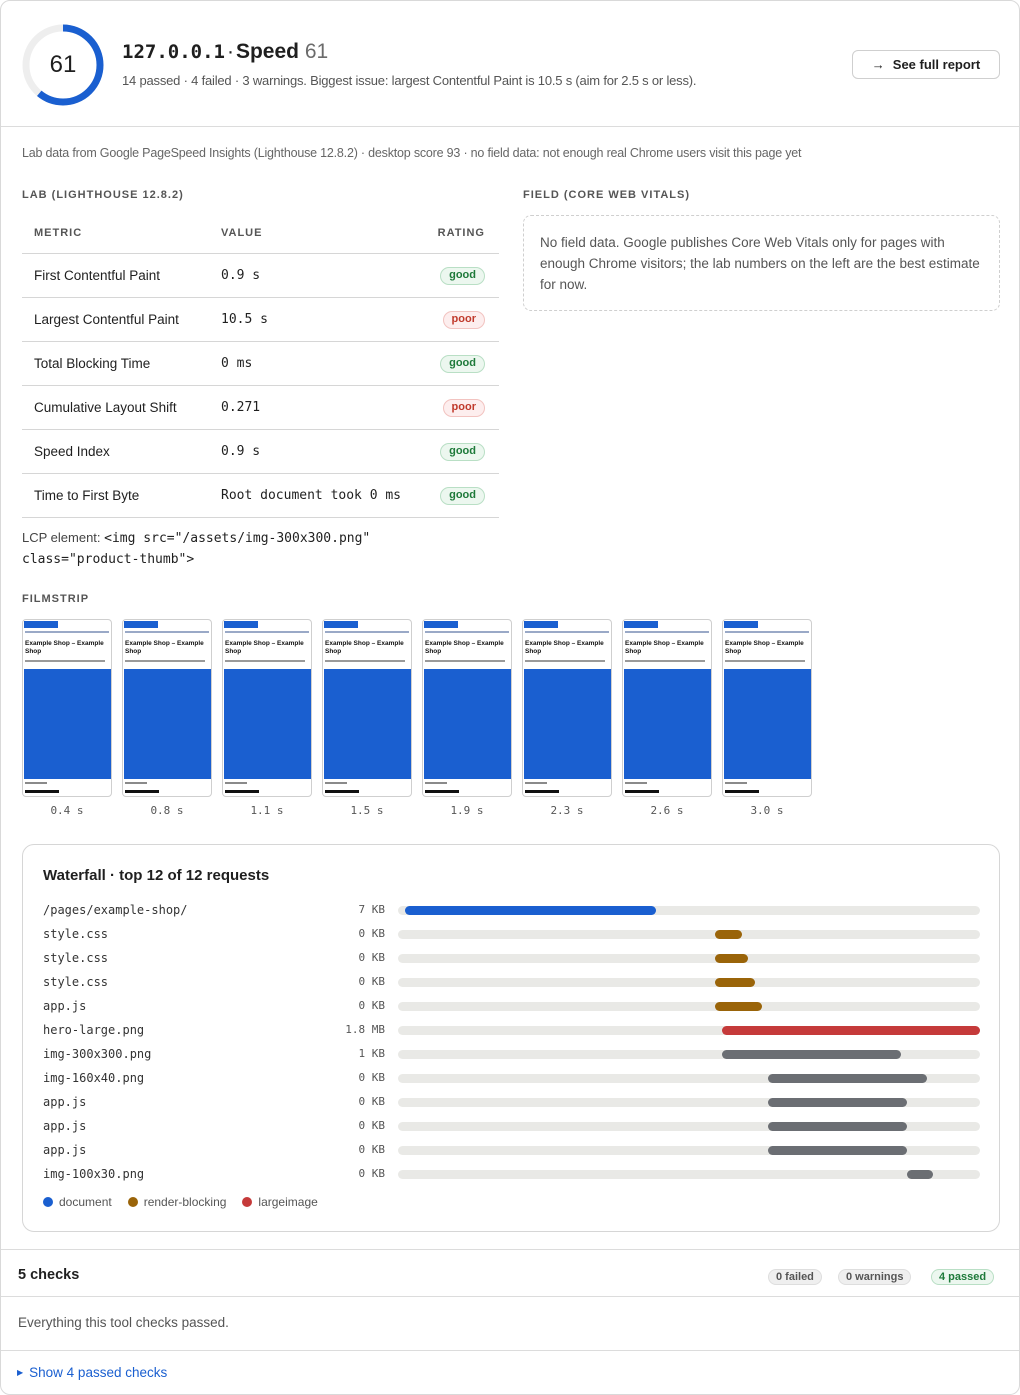  I want to click on show-passed-link: ▶ Show 4 passed checks, so click(92, 1372).